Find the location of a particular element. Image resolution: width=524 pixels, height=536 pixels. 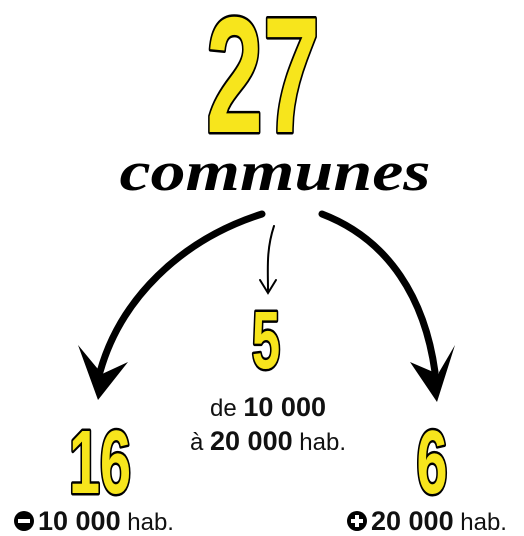

arrowhead-right is located at coordinates (432, 373).